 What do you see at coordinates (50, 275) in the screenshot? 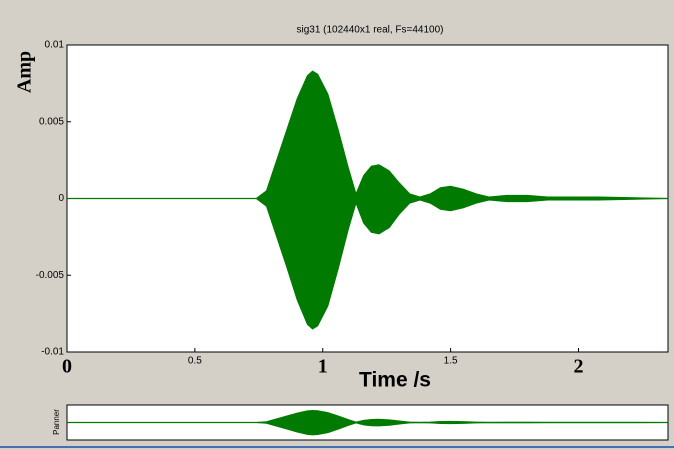
I see `y-tick-label: -0.005` at bounding box center [50, 275].